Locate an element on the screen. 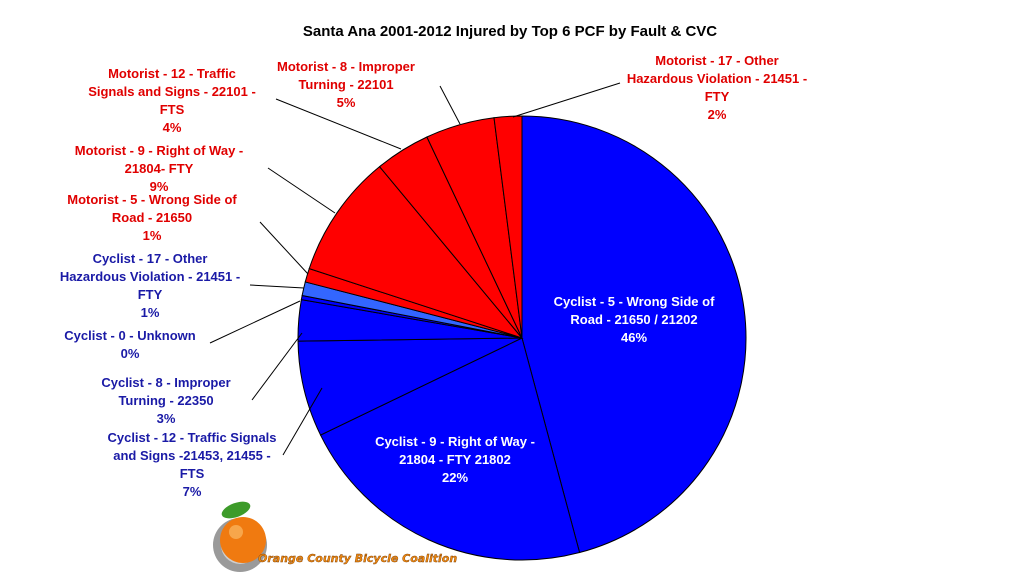 This screenshot has width=1020, height=574. orange-icon is located at coordinates (243, 532).